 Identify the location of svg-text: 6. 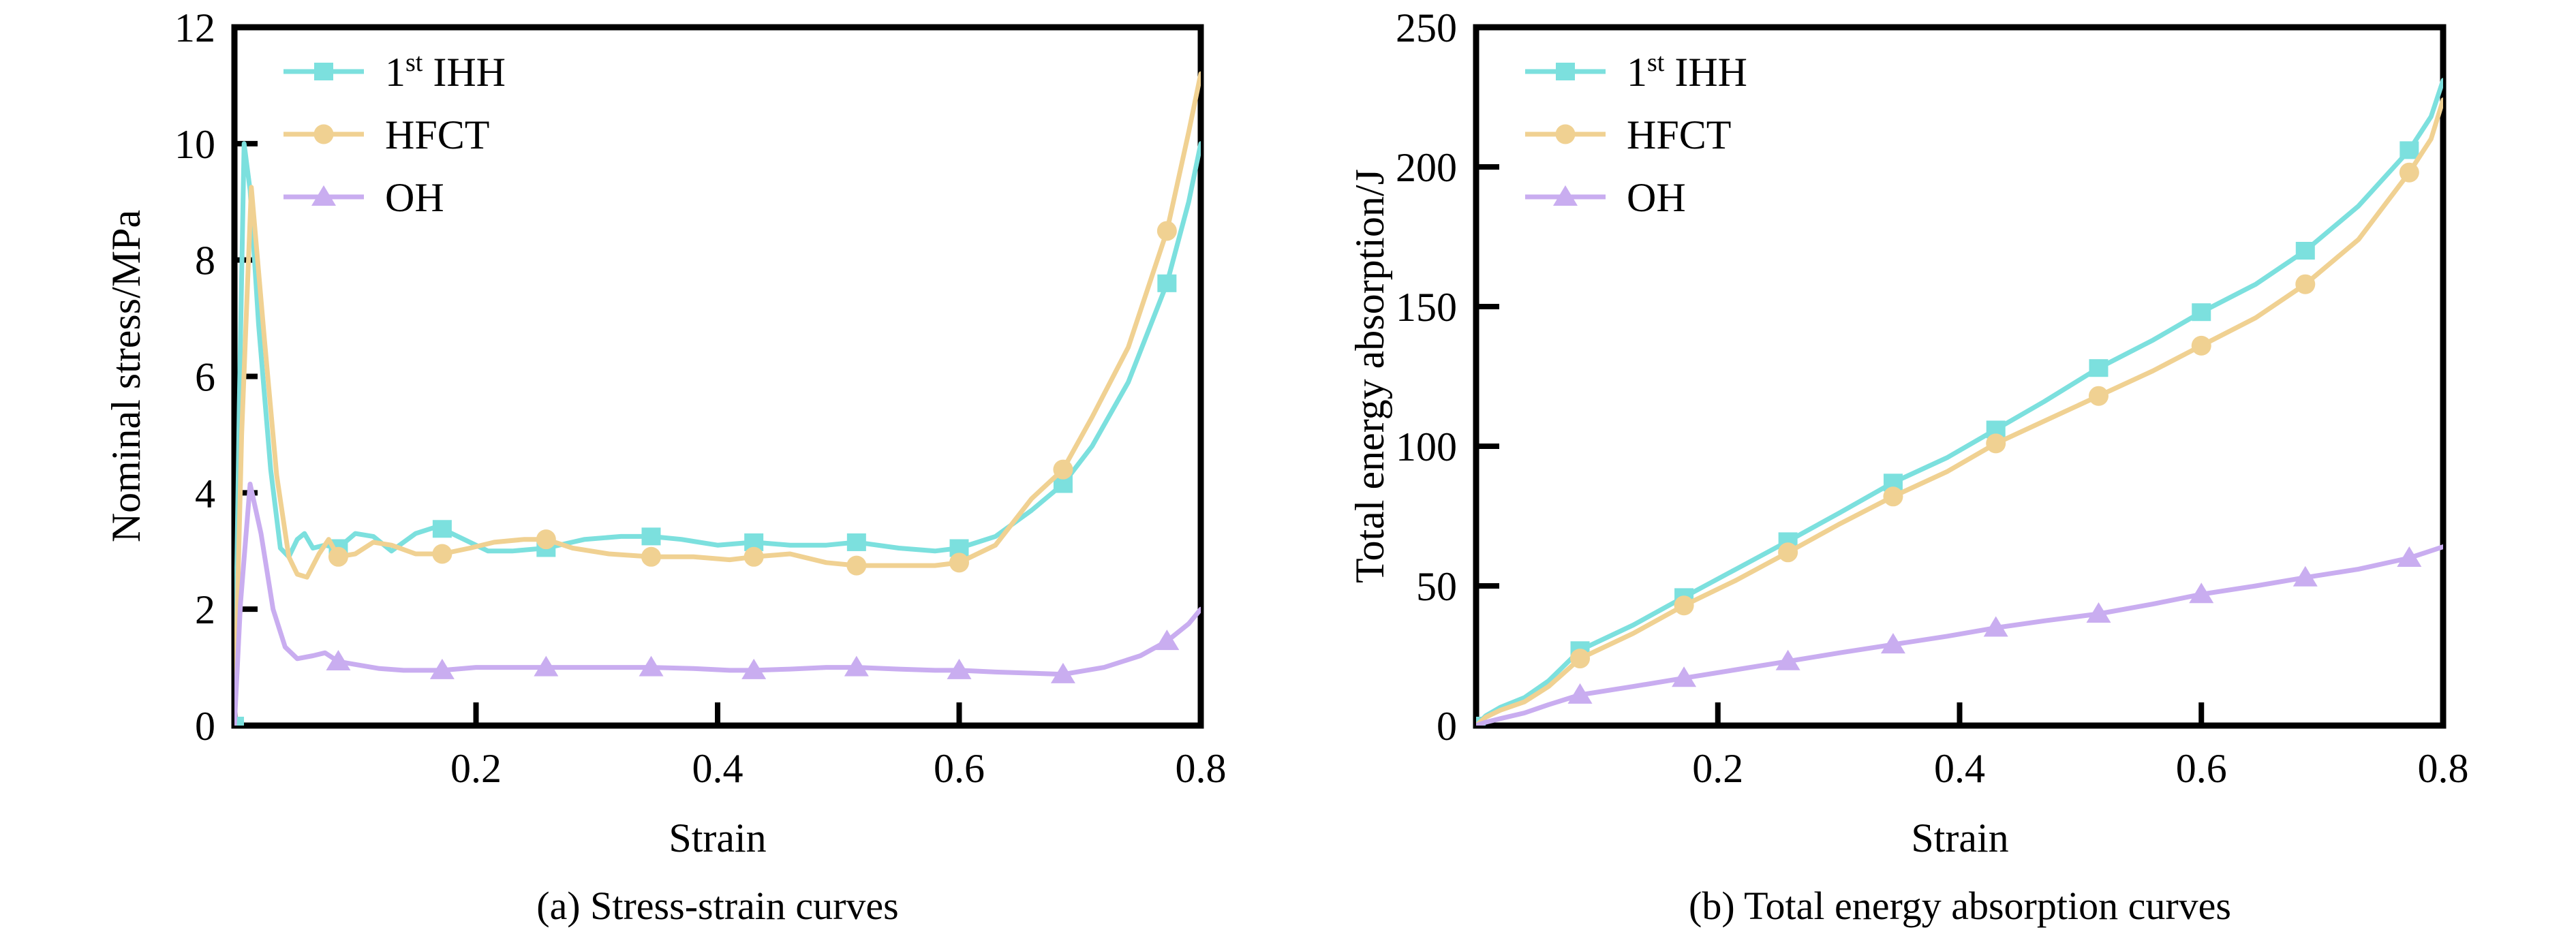
(205, 377).